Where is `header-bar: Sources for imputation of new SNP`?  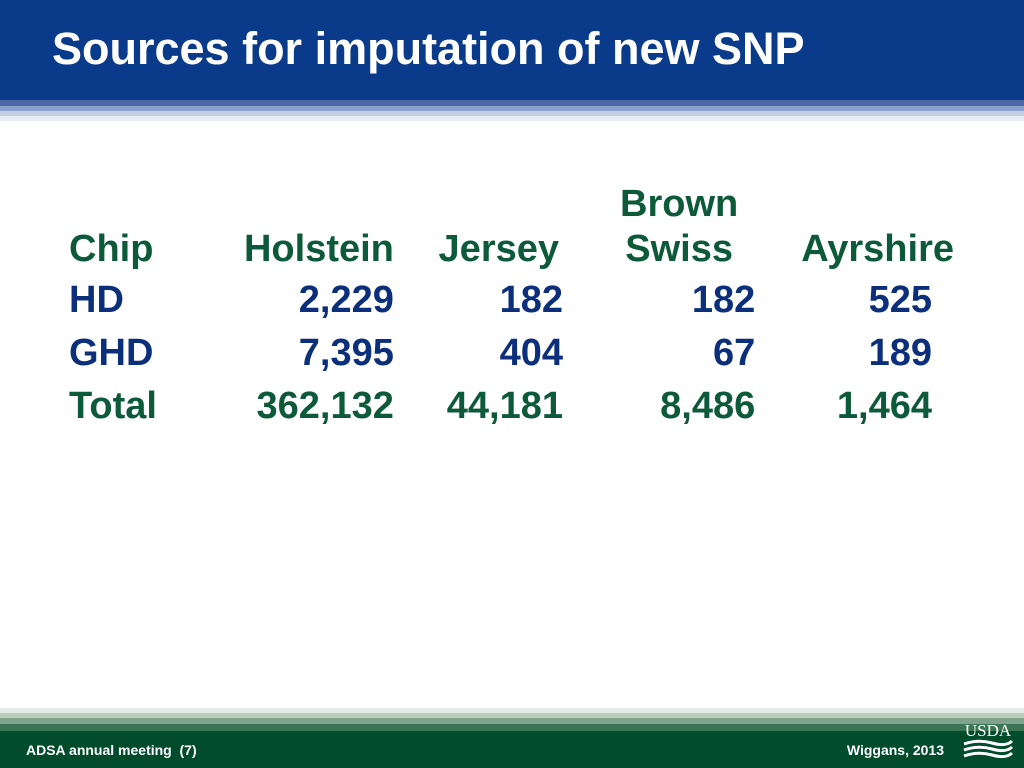 header-bar: Sources for imputation of new SNP is located at coordinates (512, 50).